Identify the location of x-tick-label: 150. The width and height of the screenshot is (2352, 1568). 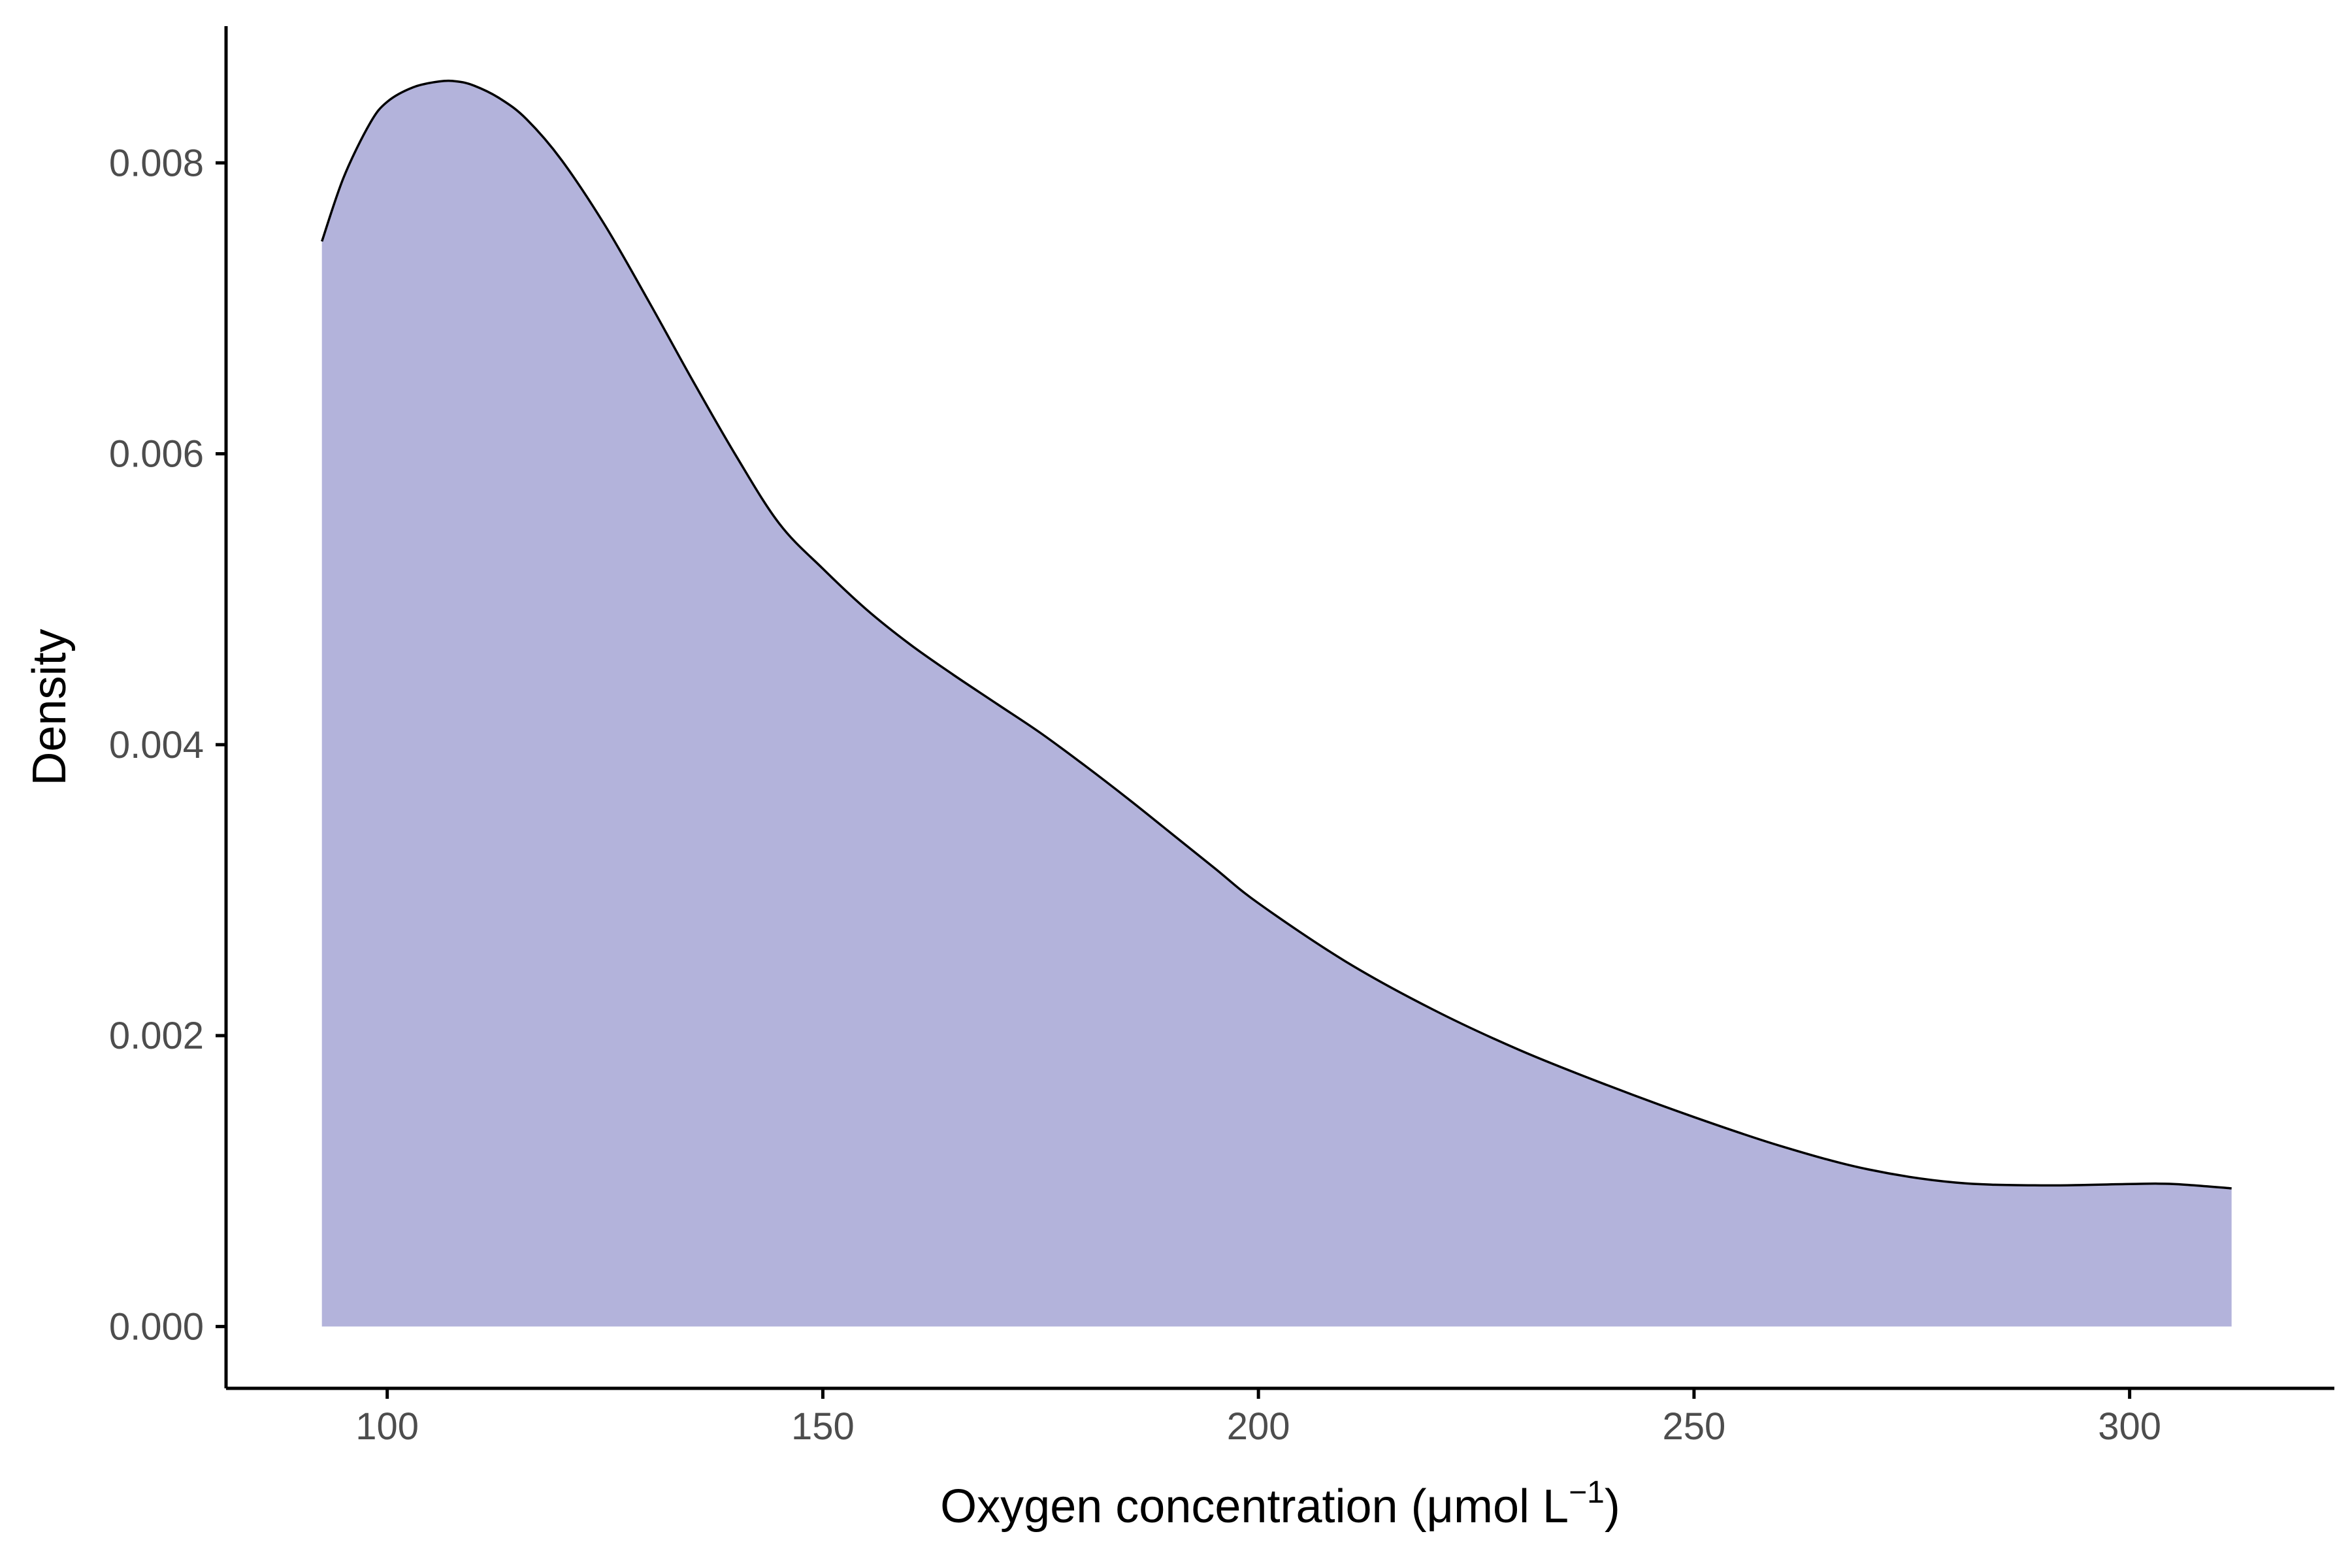
(823, 1426).